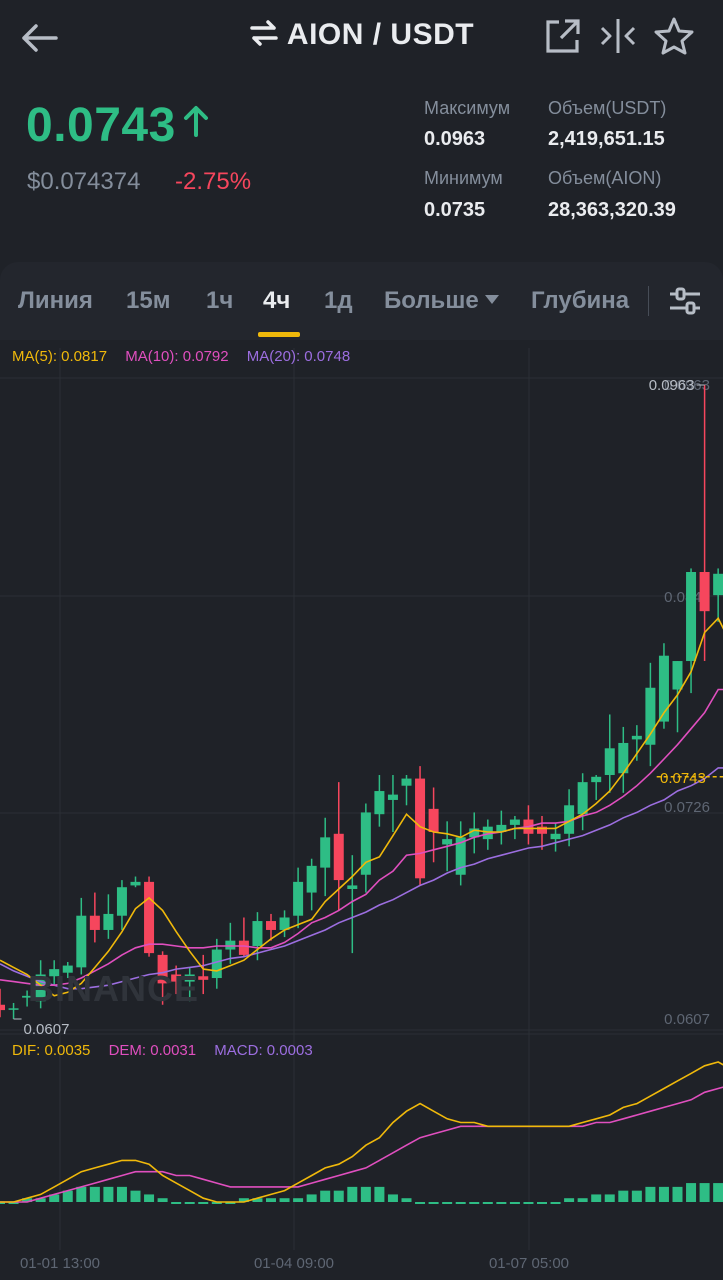 This screenshot has height=1280, width=723. I want to click on tab-1h: 1ч, so click(220, 300).